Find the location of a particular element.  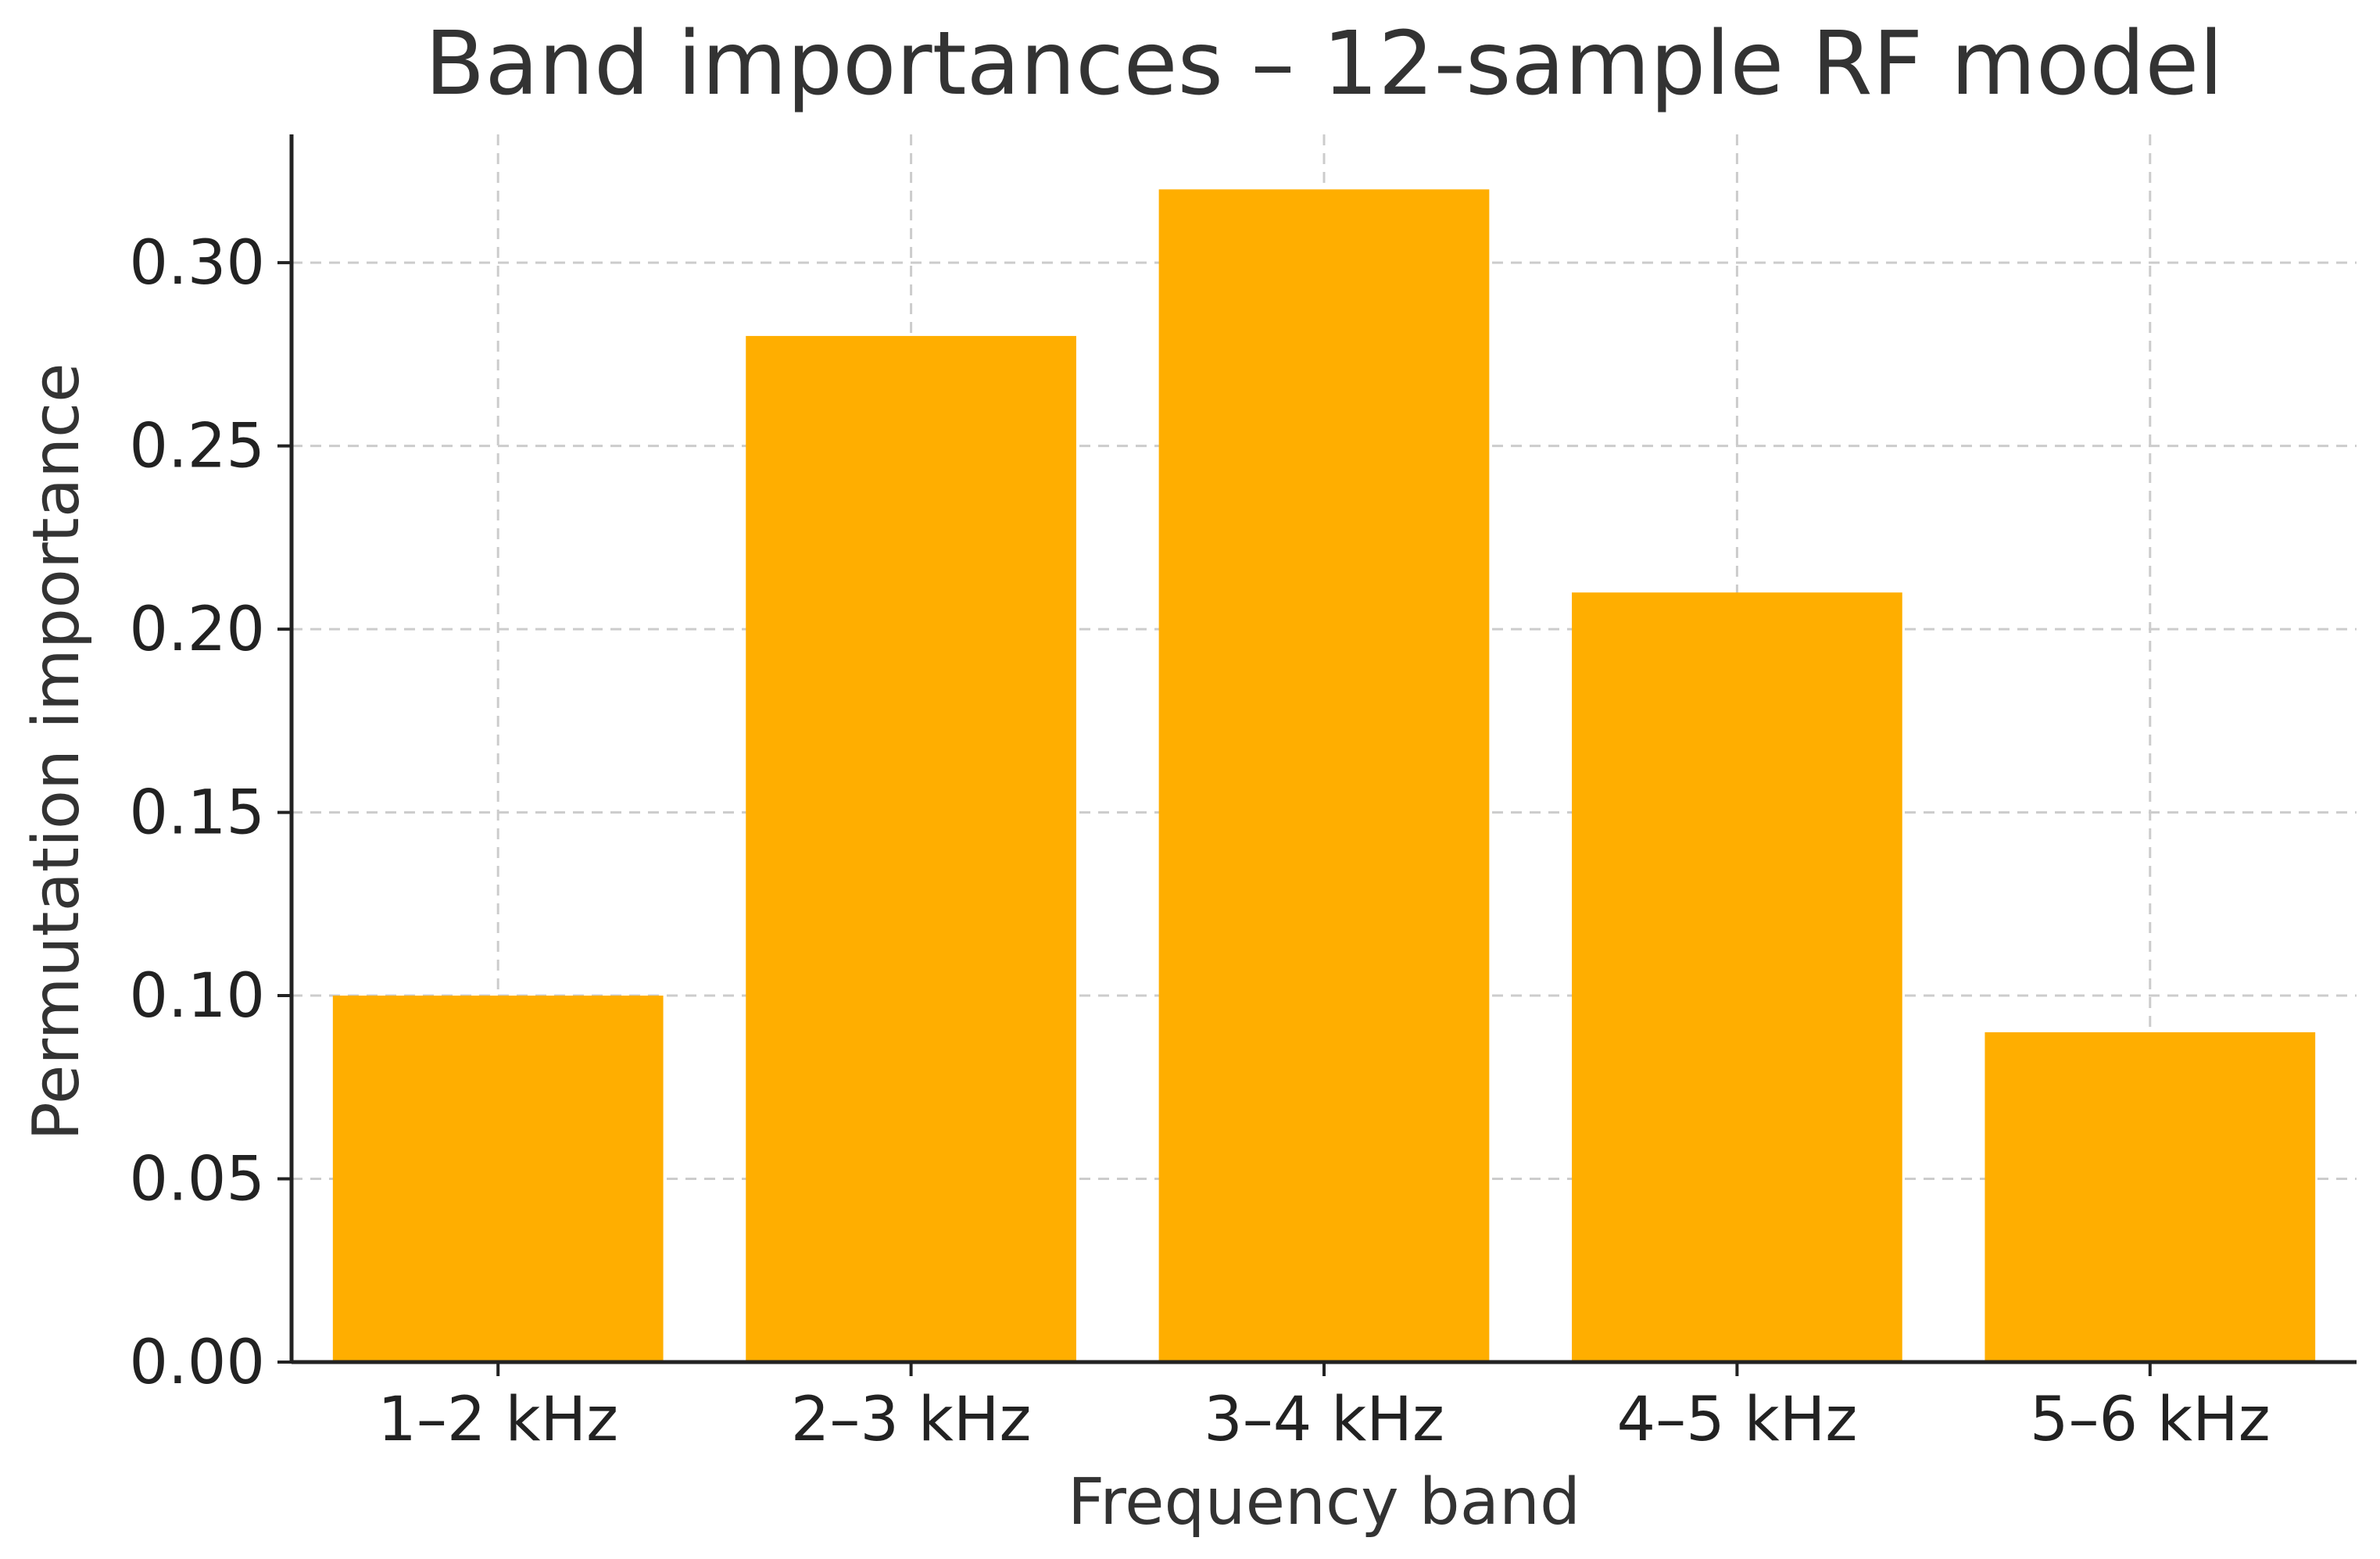

y-axis-ticks: 0.00 0.05 0.10 0.15 0.20 0.25 0.30 is located at coordinates (210, 813).